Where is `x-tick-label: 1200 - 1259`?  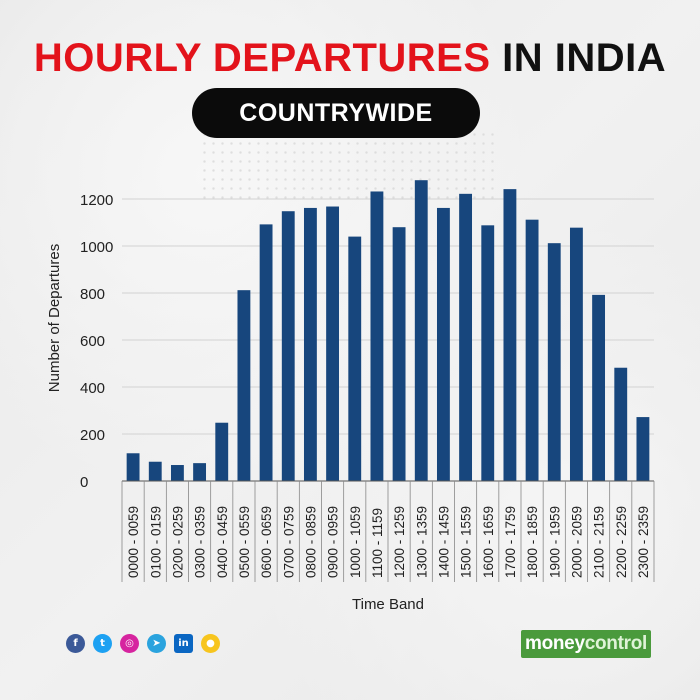
x-tick-label: 1200 - 1259 is located at coordinates (399, 542).